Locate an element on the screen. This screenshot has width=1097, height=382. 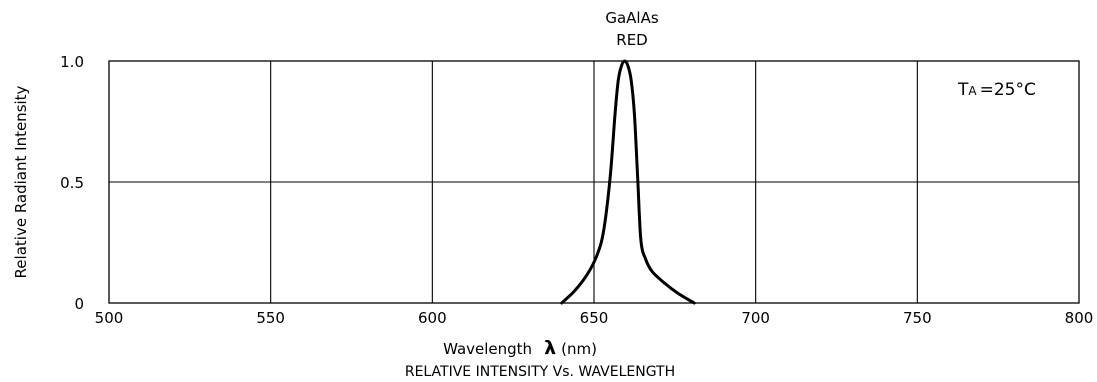
x-tick-label: 650 is located at coordinates (594, 318).